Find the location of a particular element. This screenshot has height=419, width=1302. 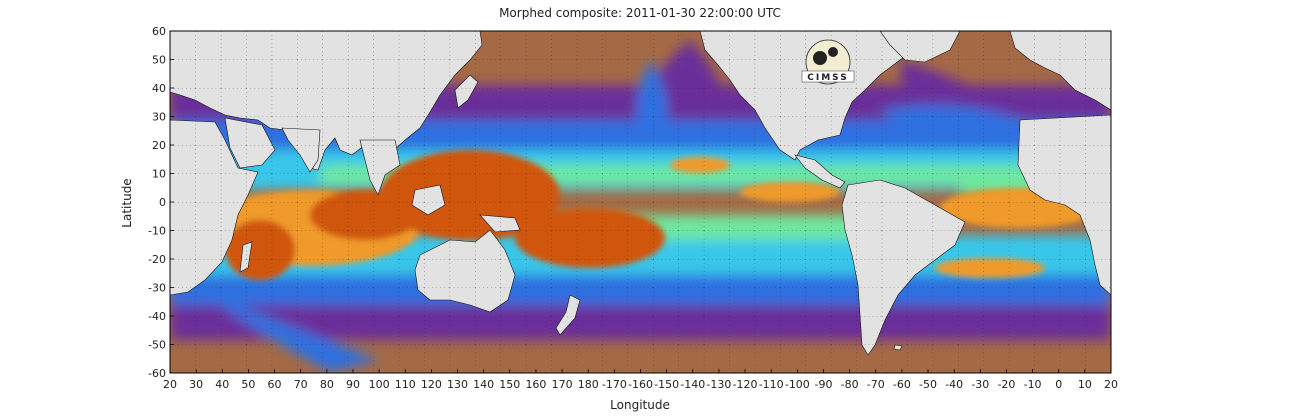

y-tick-label: 0 is located at coordinates (162, 202).